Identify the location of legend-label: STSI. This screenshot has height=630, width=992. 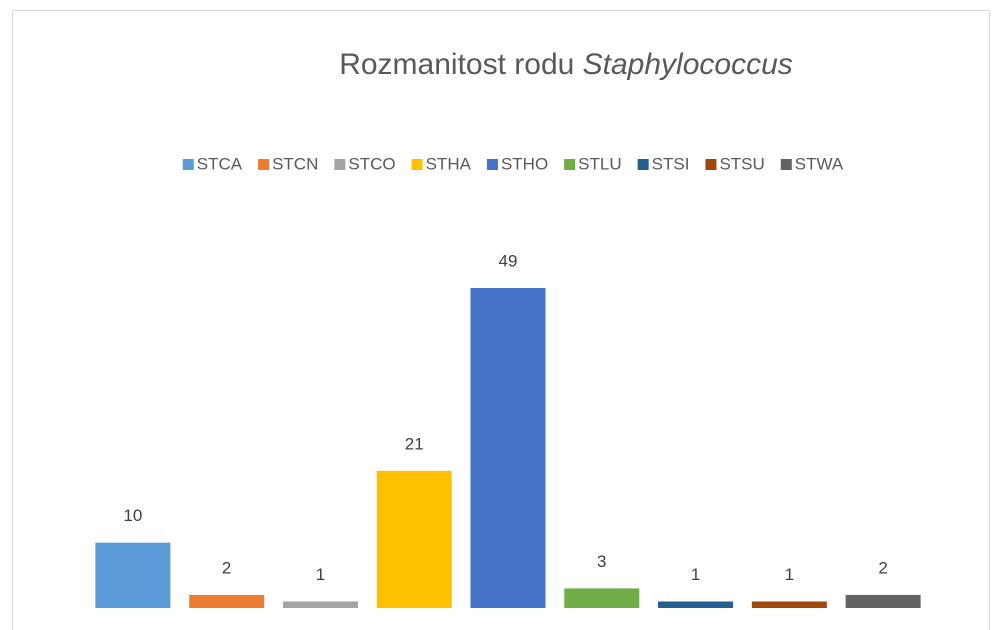
(671, 163).